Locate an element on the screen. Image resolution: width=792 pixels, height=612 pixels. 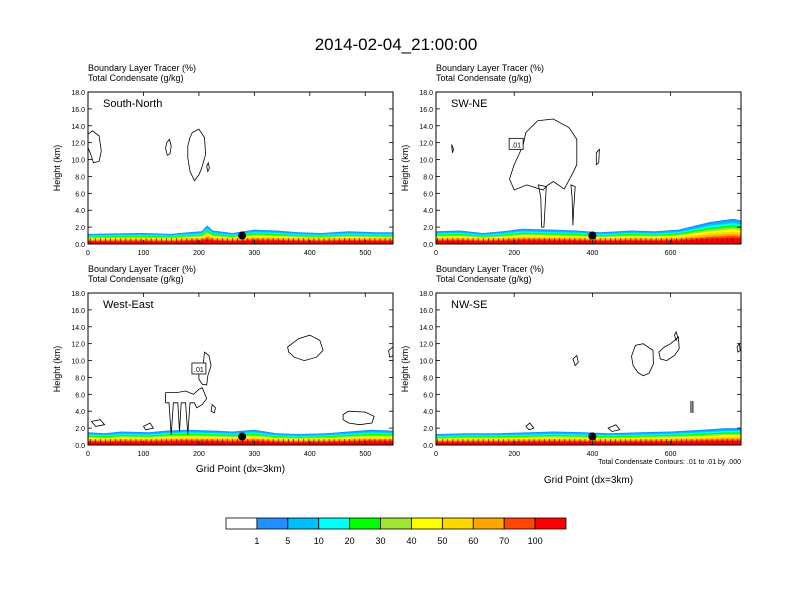
colorbar: 1 5 10 20 30 40 50 60 70 100 is located at coordinates (396, 531).